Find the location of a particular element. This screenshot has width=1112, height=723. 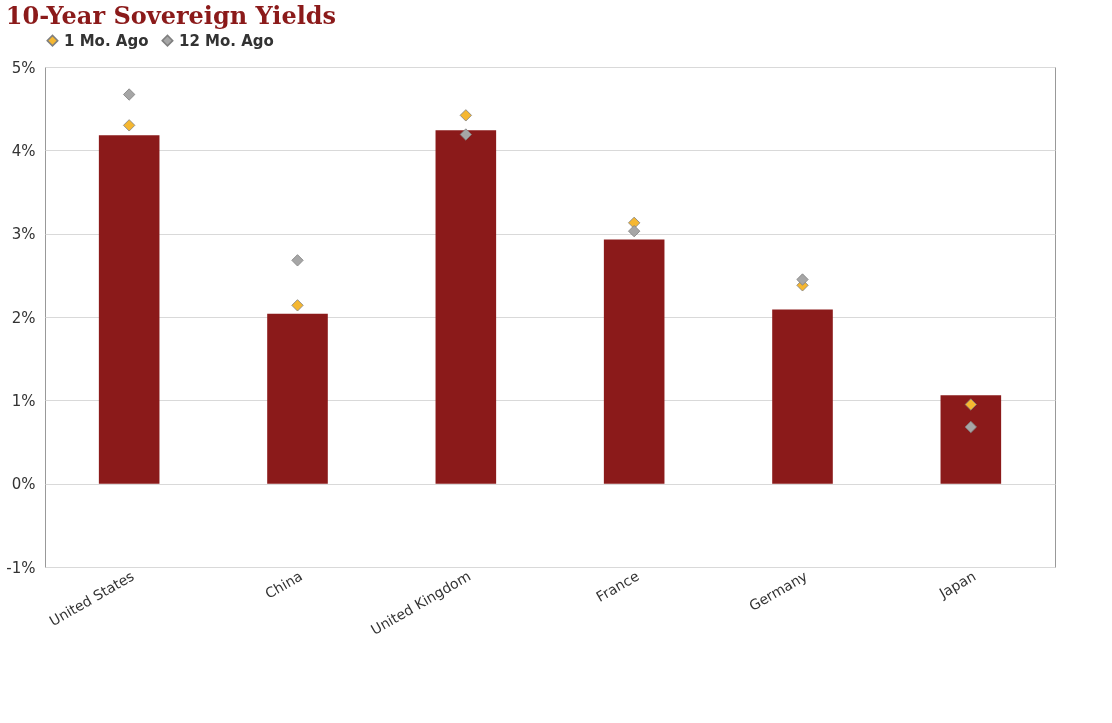

y-tick-label: 5% is located at coordinates (23, 67).